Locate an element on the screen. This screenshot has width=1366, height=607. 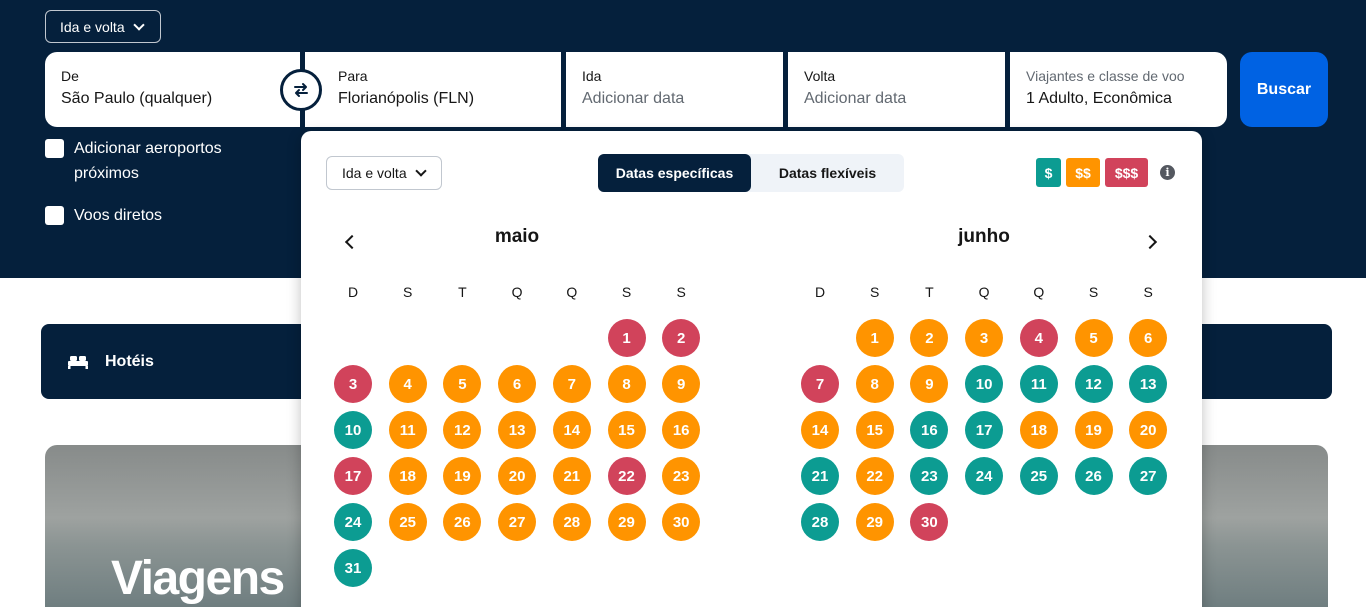
popup-trip-type-select: Ida e volta is located at coordinates (384, 173).